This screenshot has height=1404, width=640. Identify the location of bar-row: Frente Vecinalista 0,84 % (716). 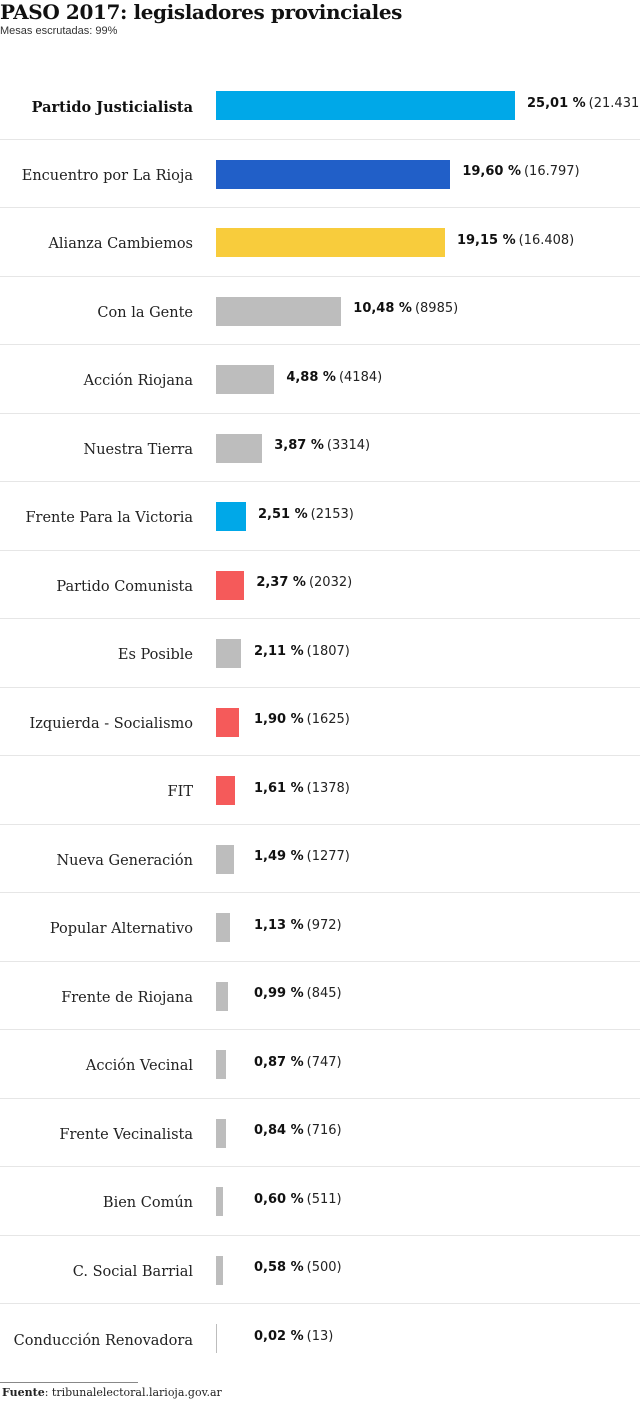
(320, 1133).